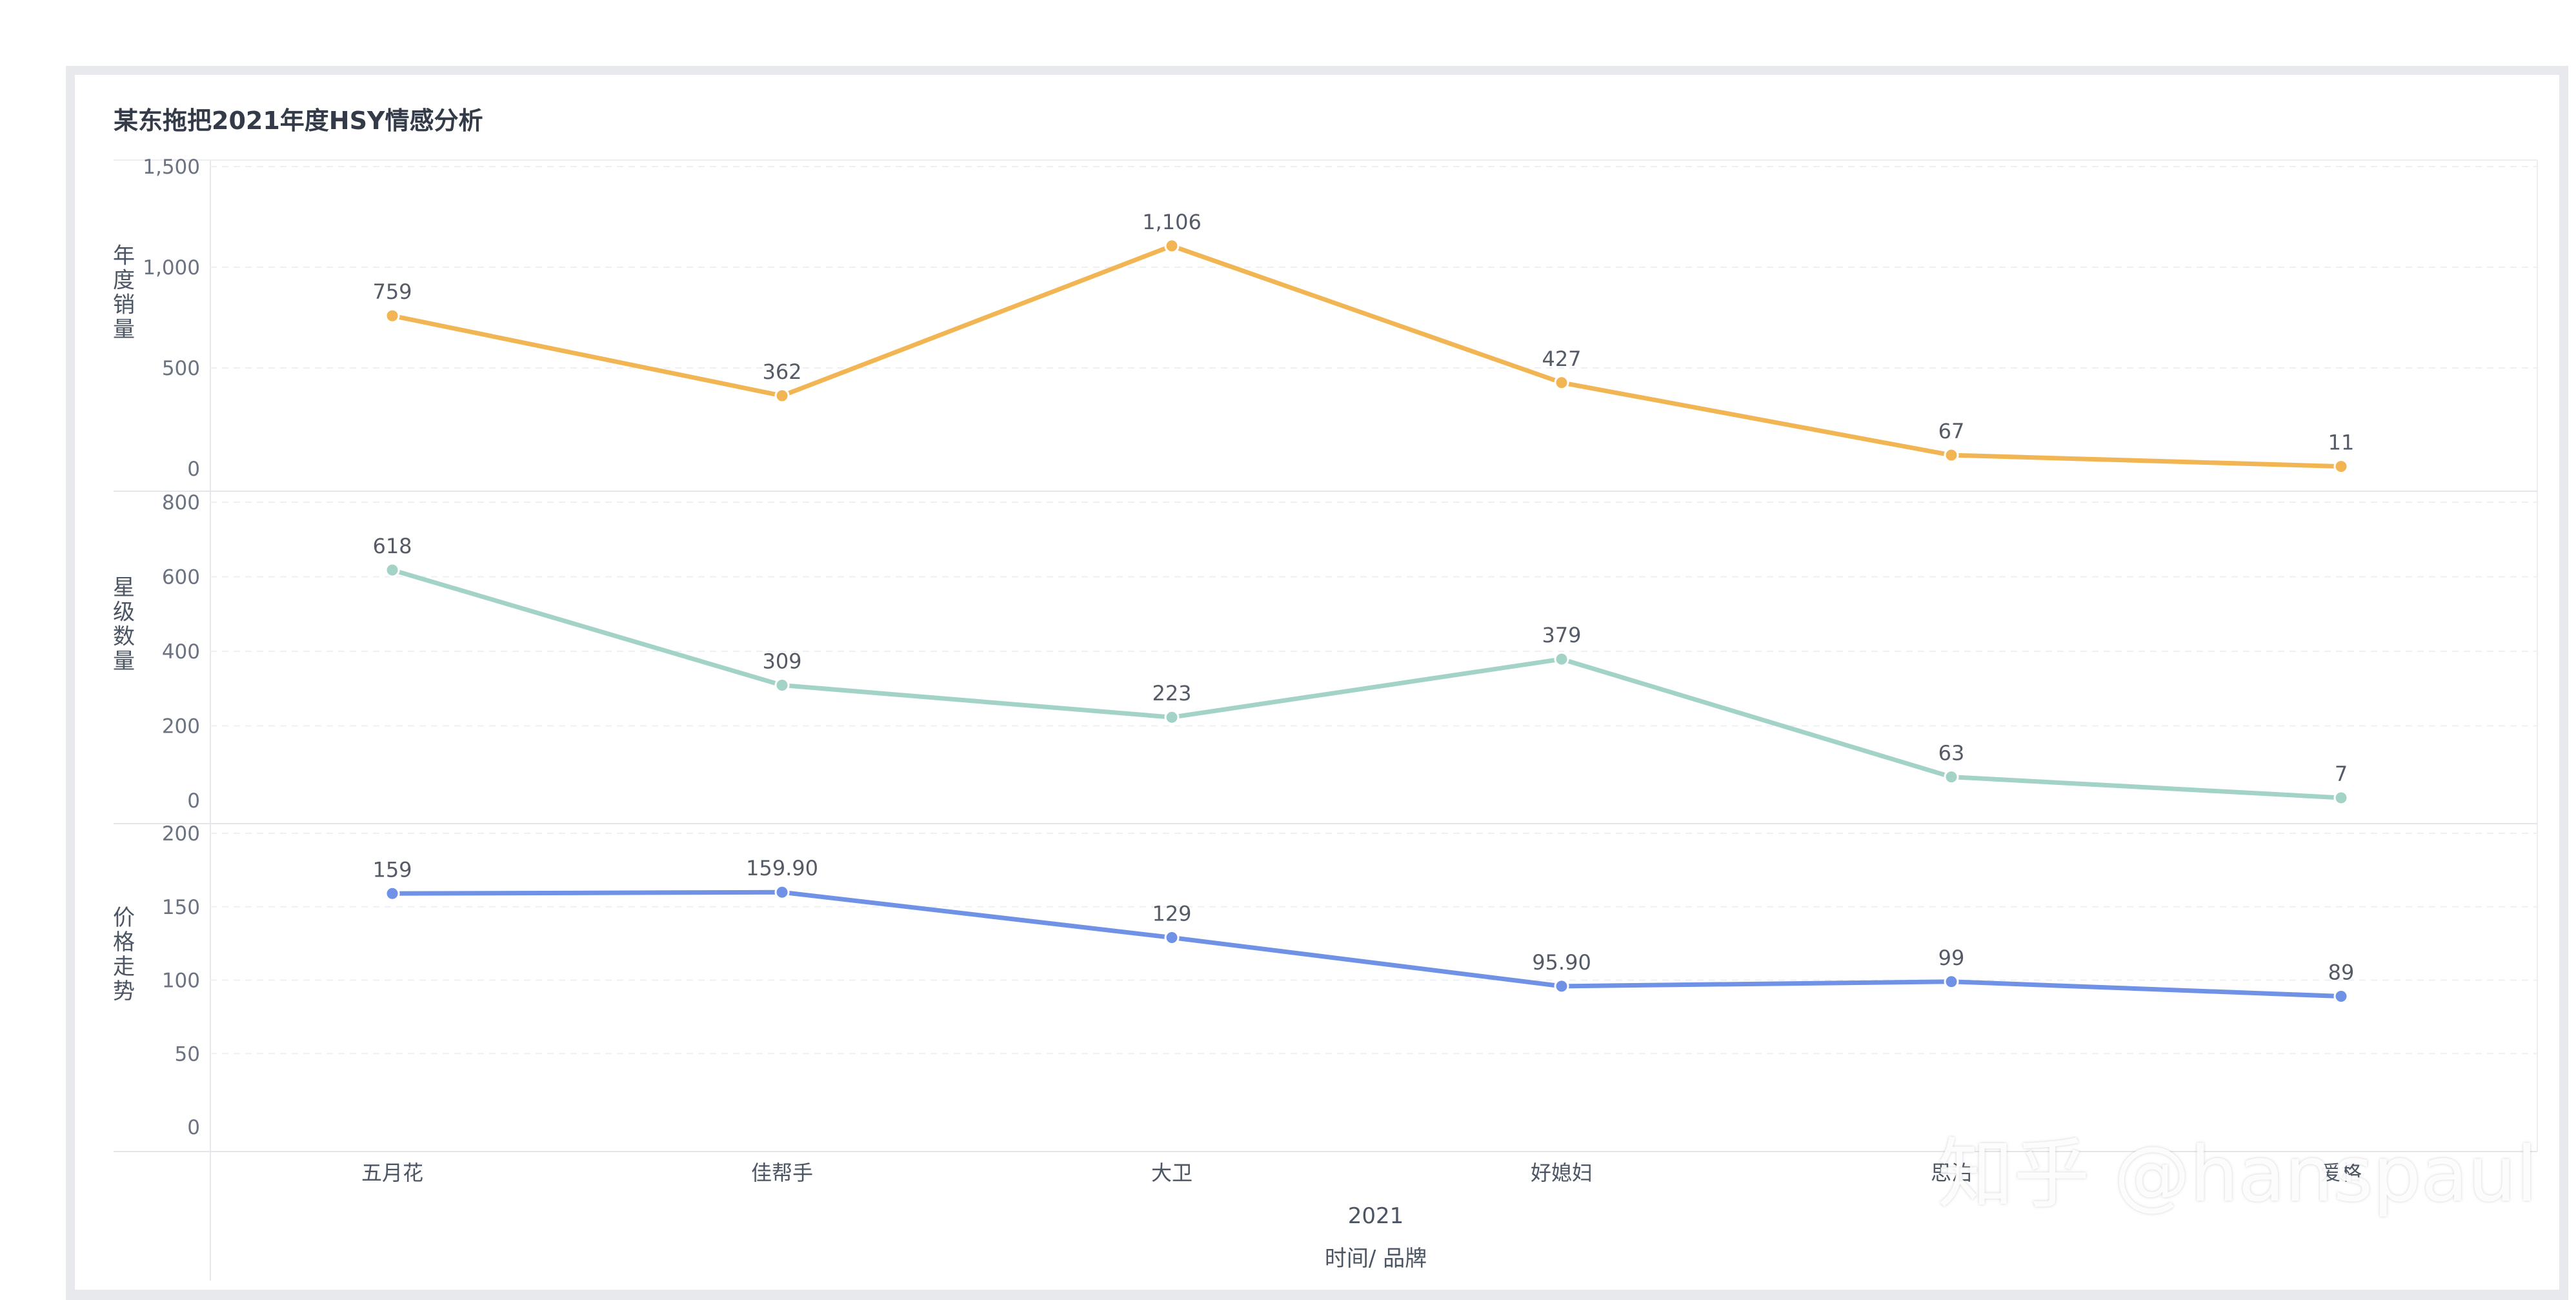 The height and width of the screenshot is (1300, 2576). I want to click on y-axis-label: 星级数量, so click(124, 625).